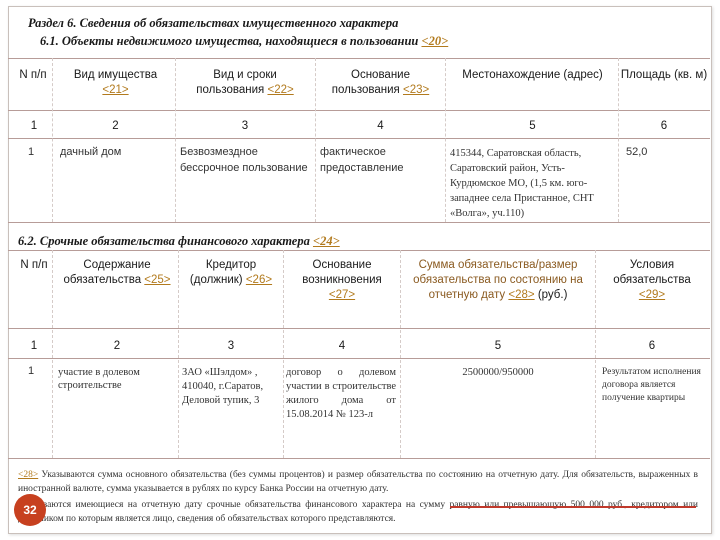  What do you see at coordinates (31, 371) in the screenshot?
I see `t2-cell-num: 1` at bounding box center [31, 371].